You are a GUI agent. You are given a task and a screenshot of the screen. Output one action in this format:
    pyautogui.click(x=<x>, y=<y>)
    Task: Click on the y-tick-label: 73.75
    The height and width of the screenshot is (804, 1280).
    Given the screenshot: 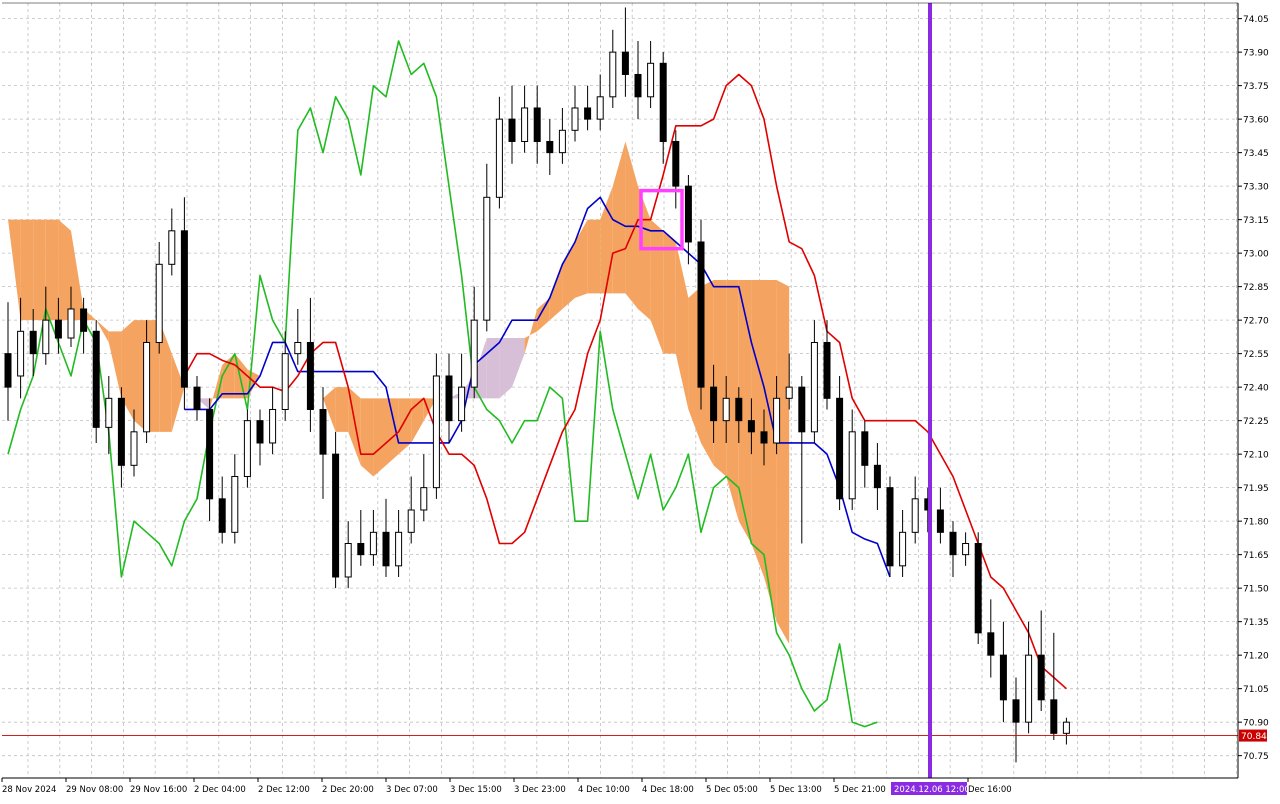 What is the action you would take?
    pyautogui.click(x=1256, y=87)
    